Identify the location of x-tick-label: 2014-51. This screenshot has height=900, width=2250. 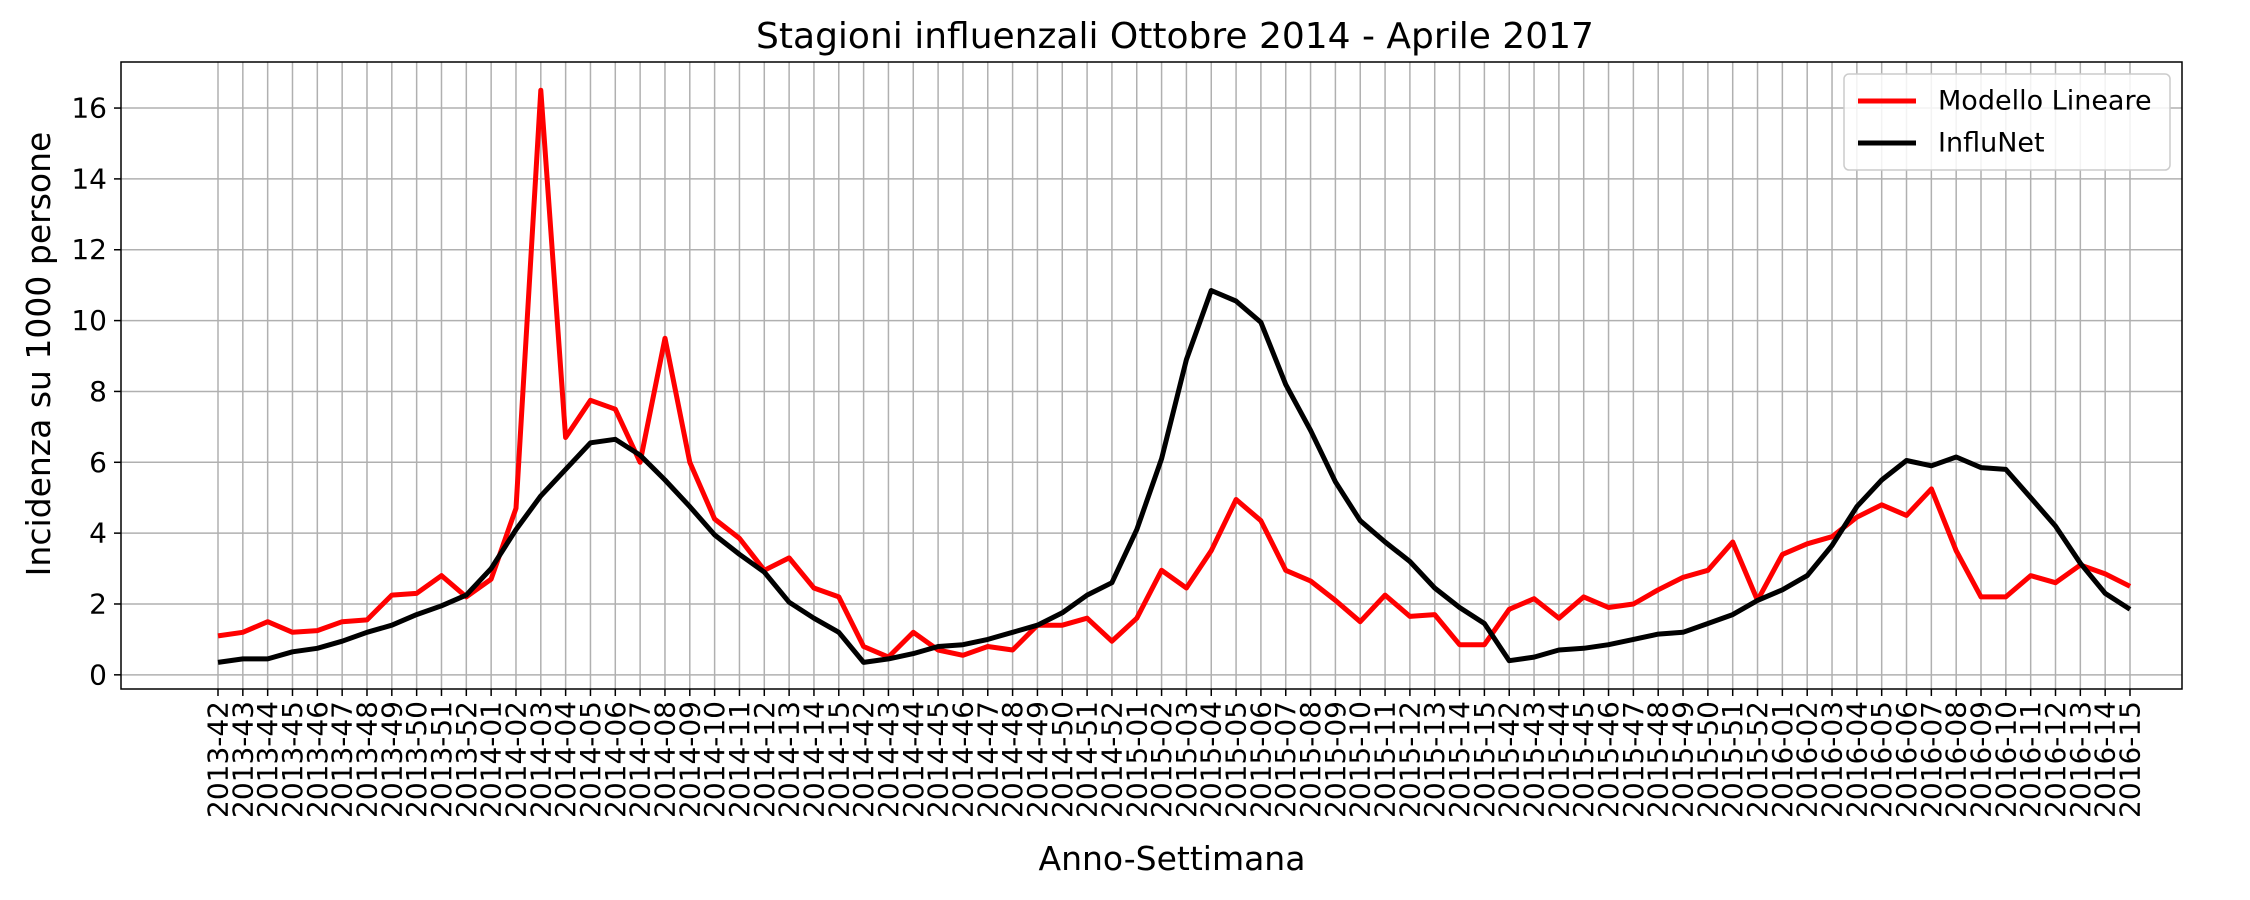
(1087, 759).